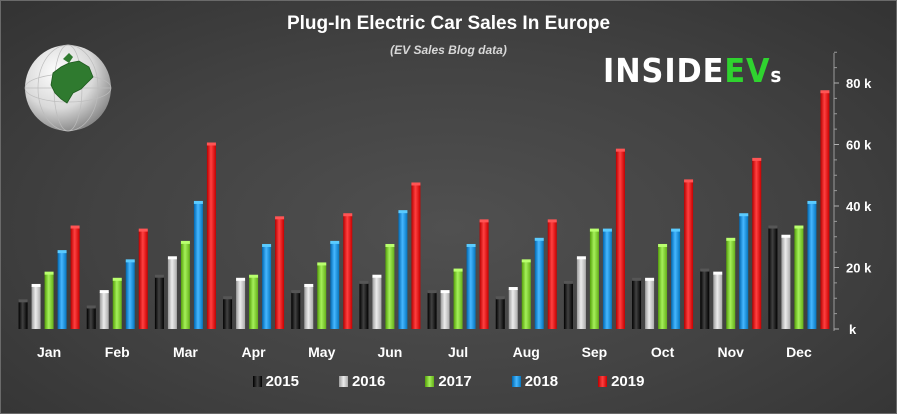 The width and height of the screenshot is (897, 414). I want to click on chart-legend: 2015 2016 2017 2018 2019, so click(448, 381).